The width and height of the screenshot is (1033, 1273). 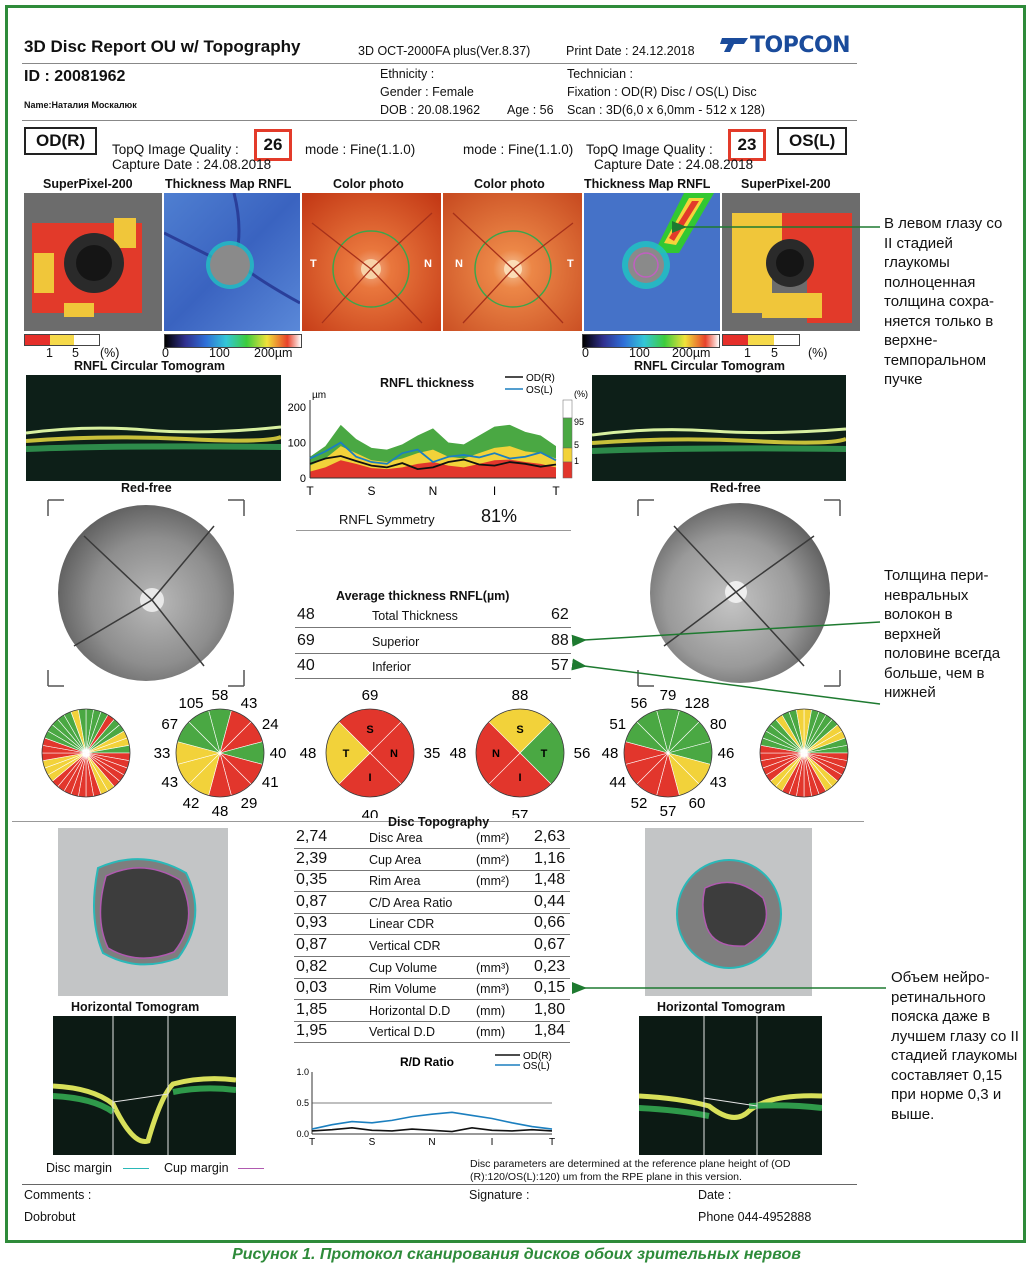 I want to click on rnfl-percentile-label: 5, so click(x=576, y=445).